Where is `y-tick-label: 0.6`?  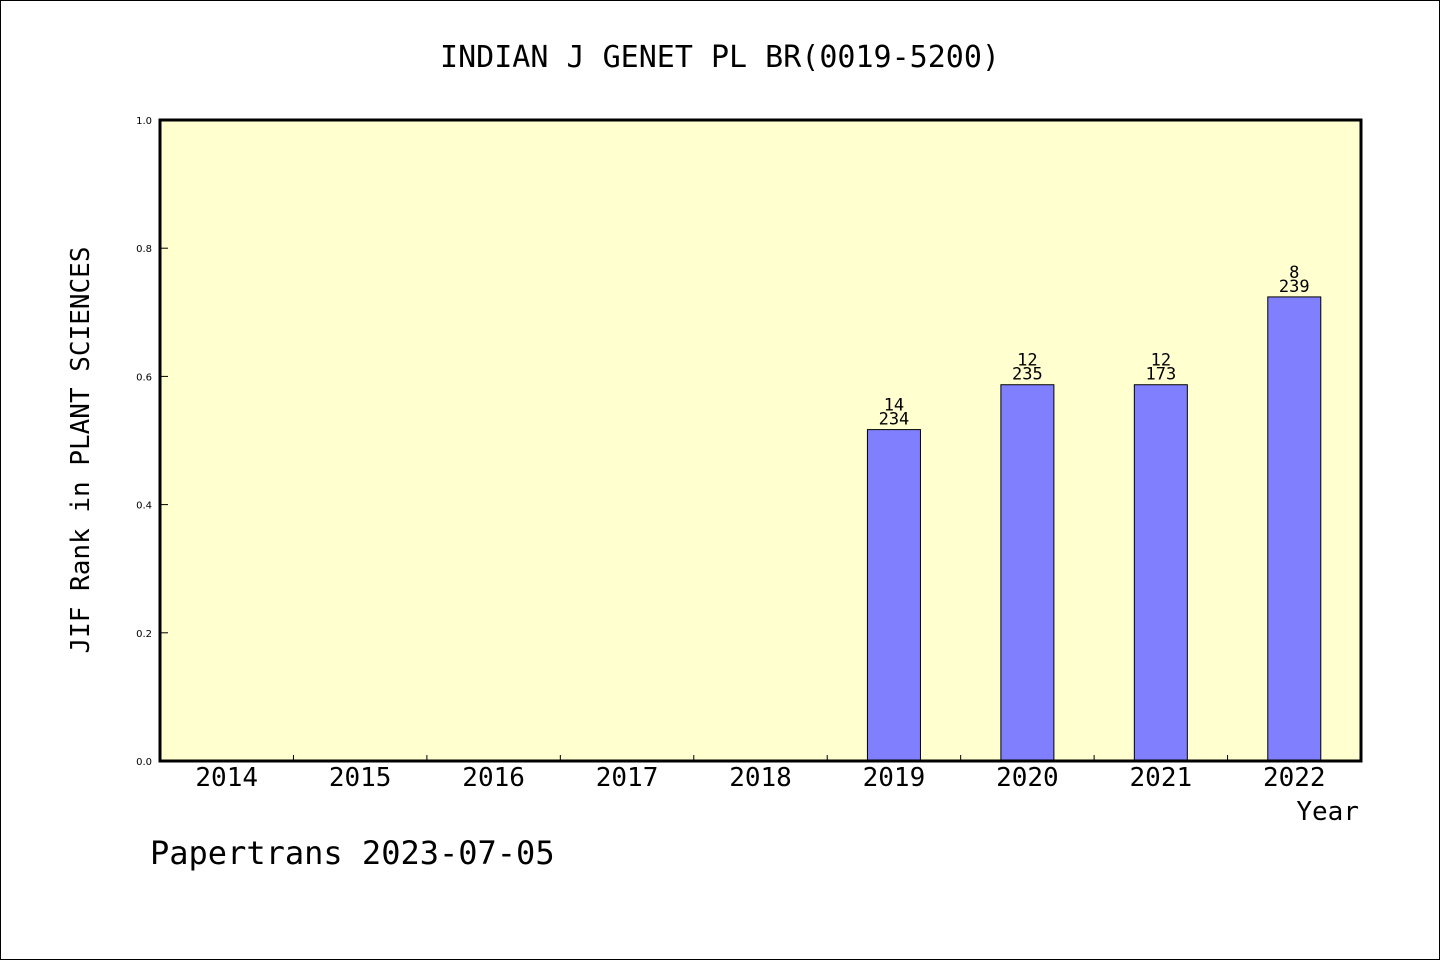 y-tick-label: 0.6 is located at coordinates (144, 377).